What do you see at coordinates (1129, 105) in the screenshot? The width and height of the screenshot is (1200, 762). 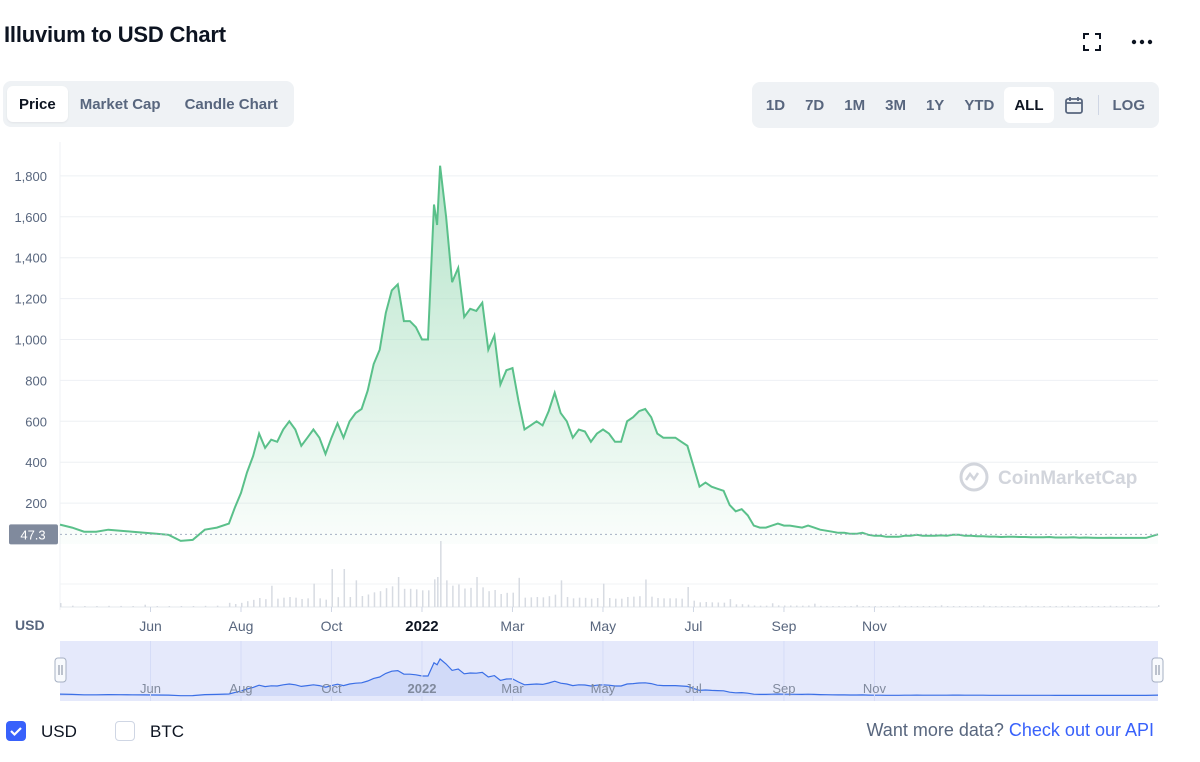 I see `log-toggle: LOG` at bounding box center [1129, 105].